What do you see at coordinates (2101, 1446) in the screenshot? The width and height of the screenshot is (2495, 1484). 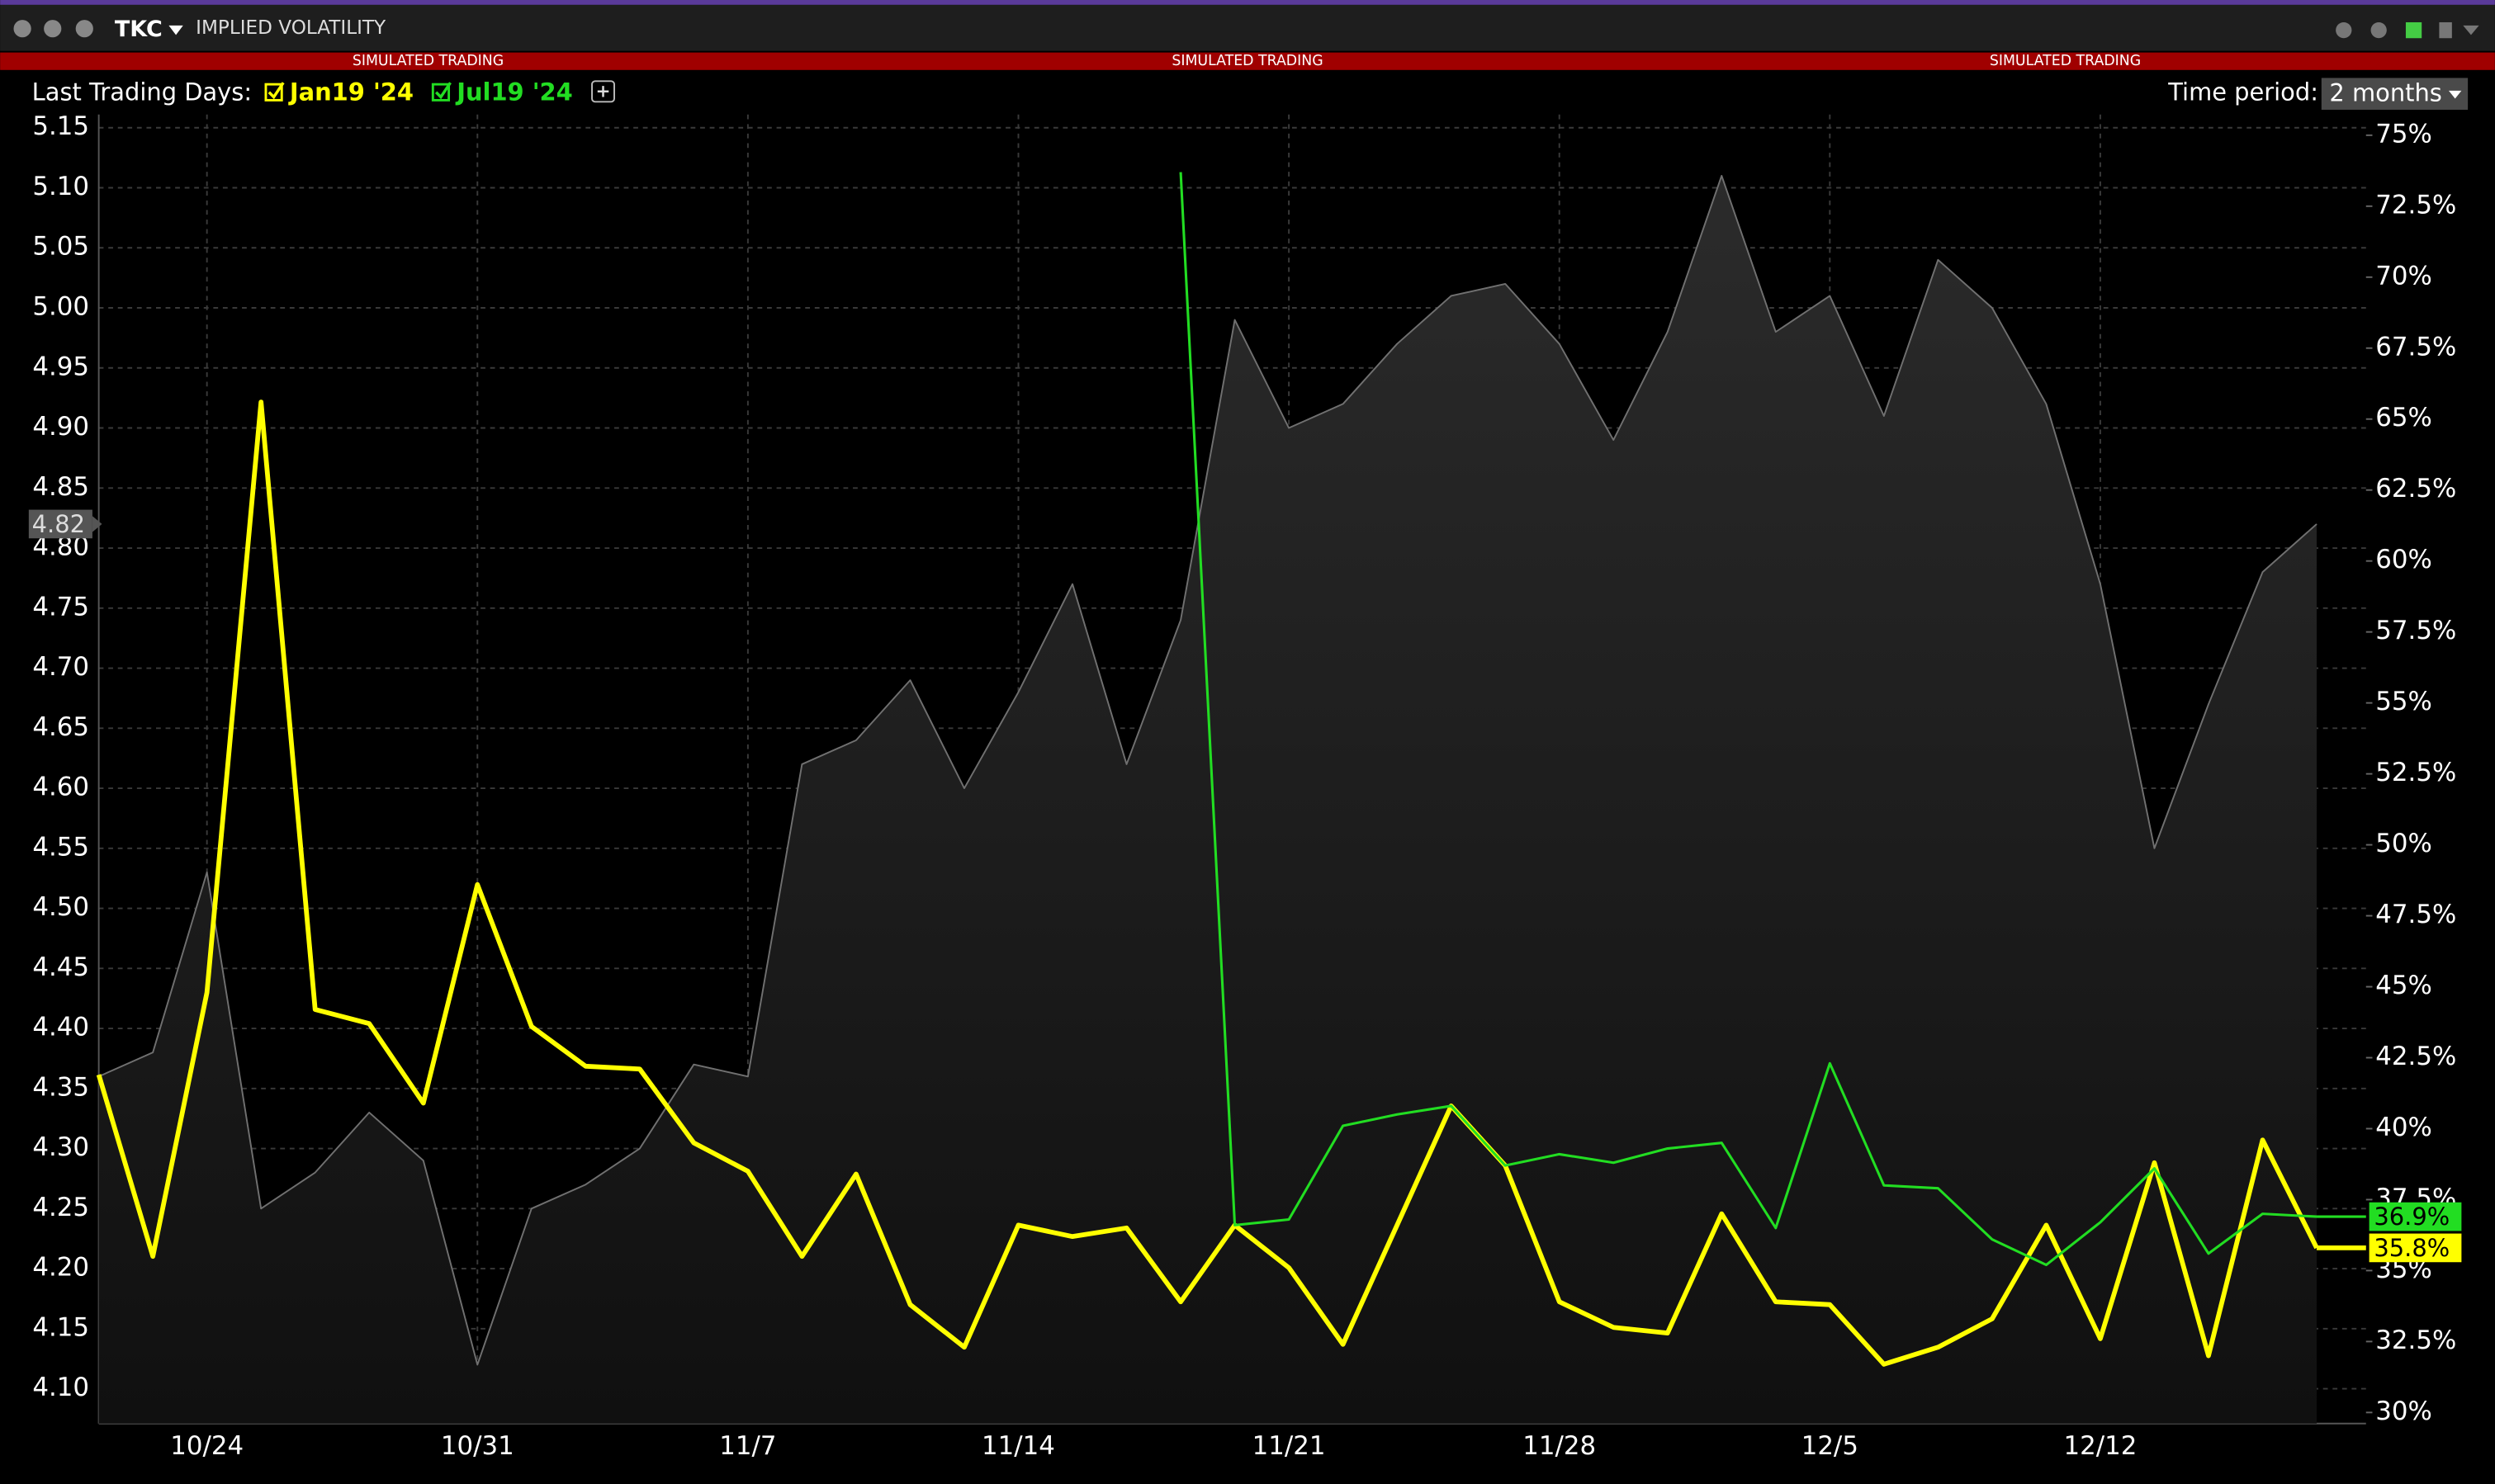 I see `x-tick-label: 12/12` at bounding box center [2101, 1446].